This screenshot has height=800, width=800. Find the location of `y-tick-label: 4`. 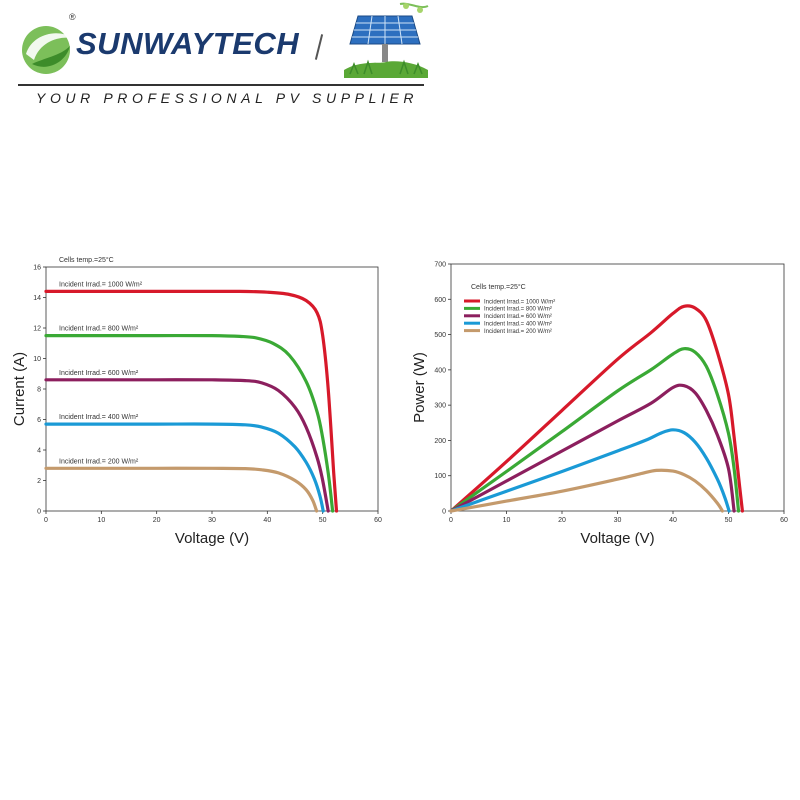

y-tick-label: 4 is located at coordinates (39, 451).